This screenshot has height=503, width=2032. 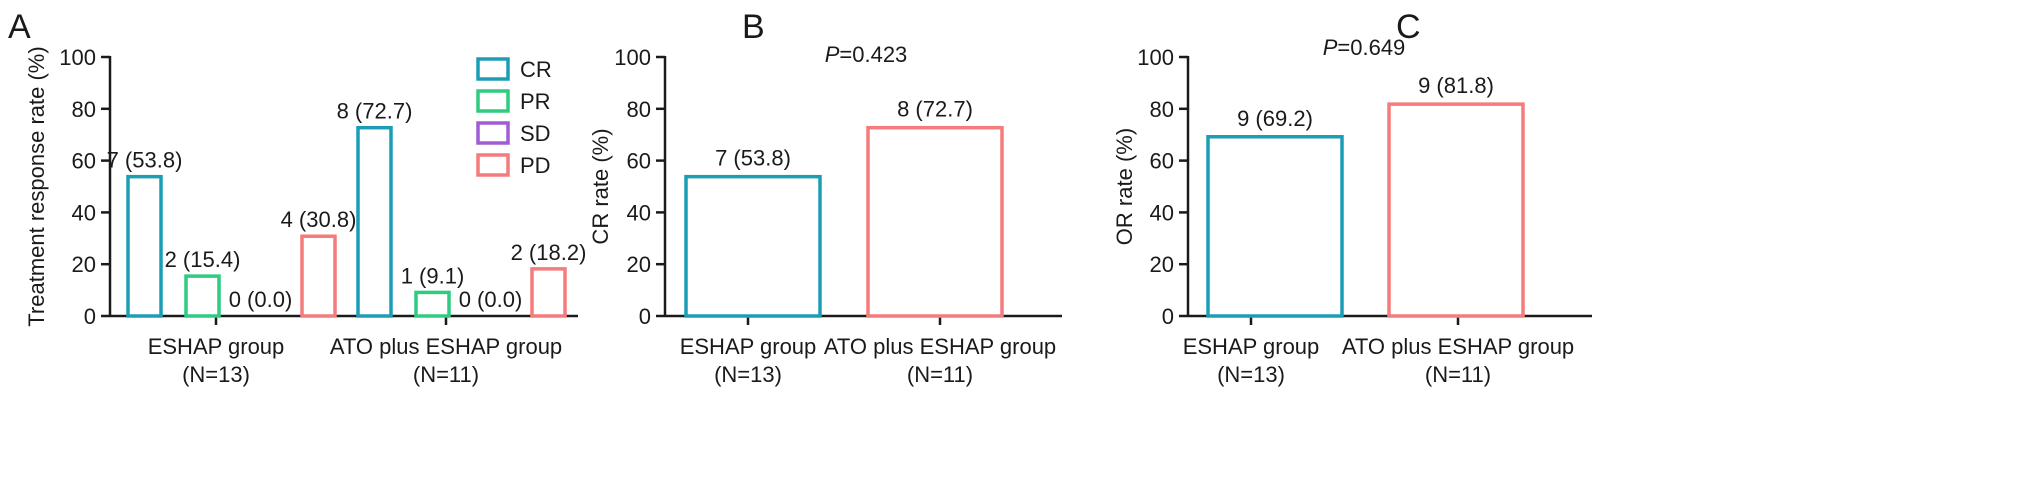 I want to click on panel-c-y-tick-label: 20, so click(x=1162, y=264).